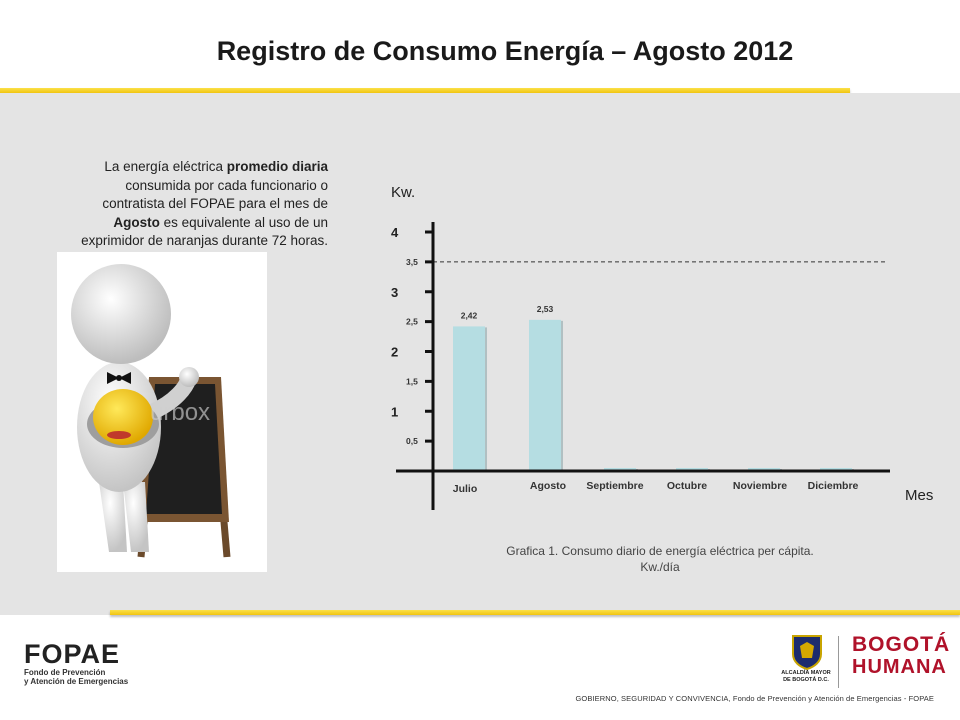  Describe the element at coordinates (806, 679) in the screenshot. I see `alcaldia-line-2: DE BOGOTÁ D.C.` at that location.